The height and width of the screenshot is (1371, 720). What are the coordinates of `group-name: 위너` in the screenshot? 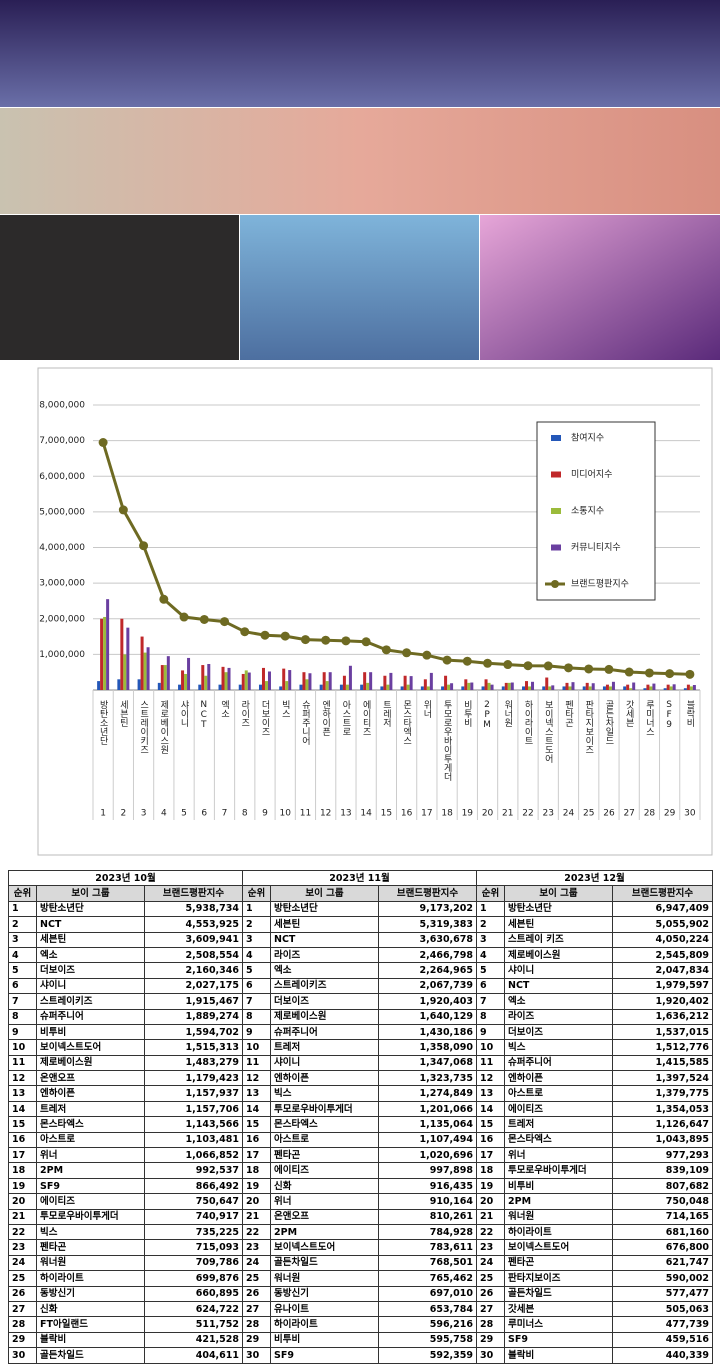 It's located at (324, 1201).